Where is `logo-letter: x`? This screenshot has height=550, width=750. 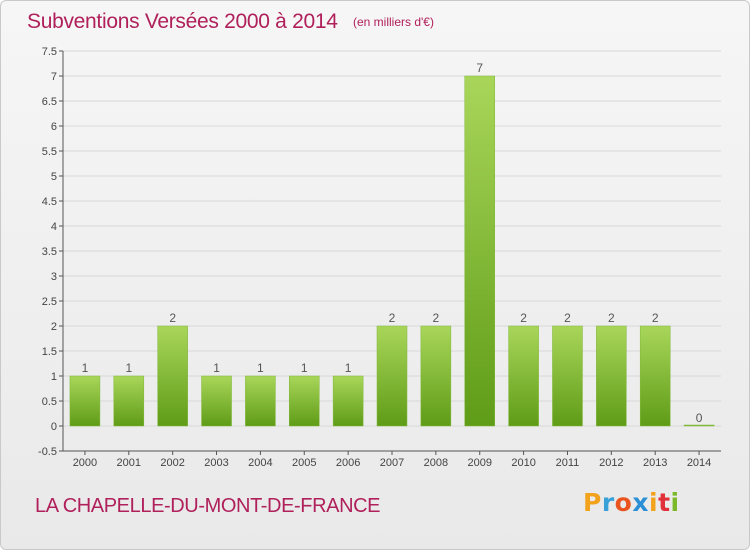 logo-letter: x is located at coordinates (640, 502).